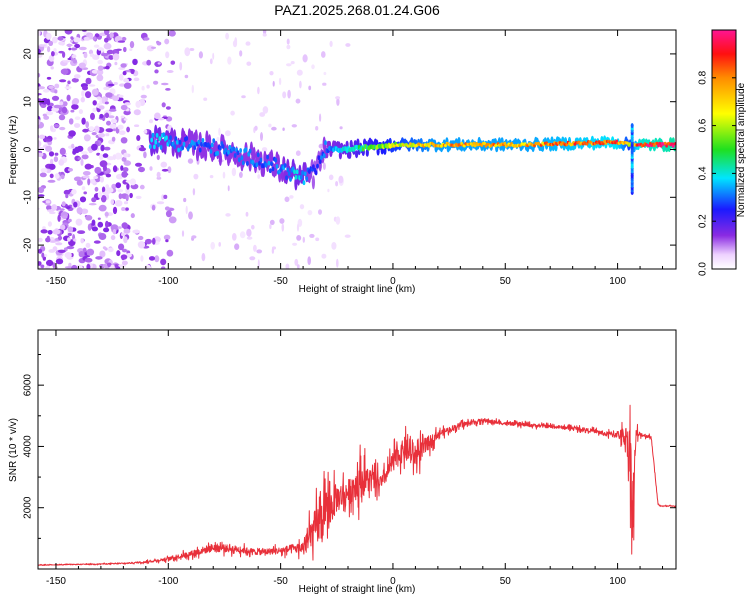  I want to click on spectrogram-ridge-halo, so click(358, 142).